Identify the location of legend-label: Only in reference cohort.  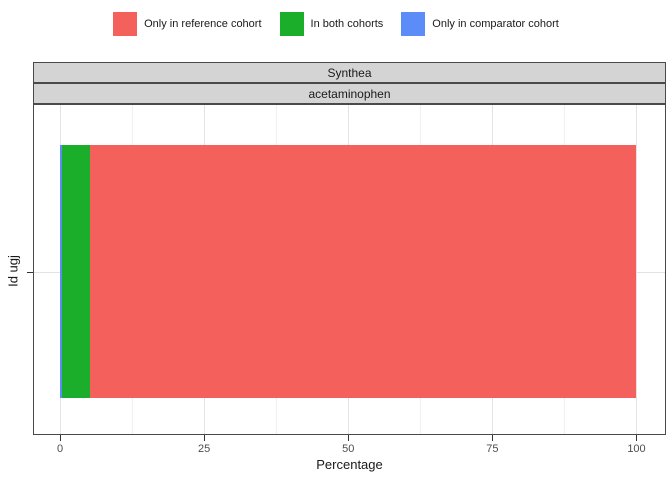
(203, 24).